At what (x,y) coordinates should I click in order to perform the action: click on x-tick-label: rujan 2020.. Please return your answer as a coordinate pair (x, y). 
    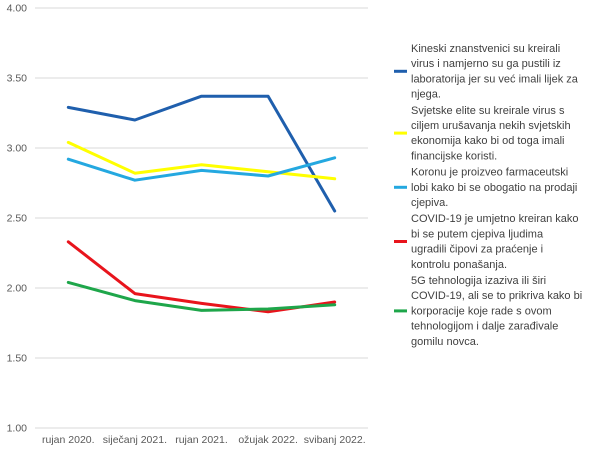
    Looking at the image, I should click on (68, 440).